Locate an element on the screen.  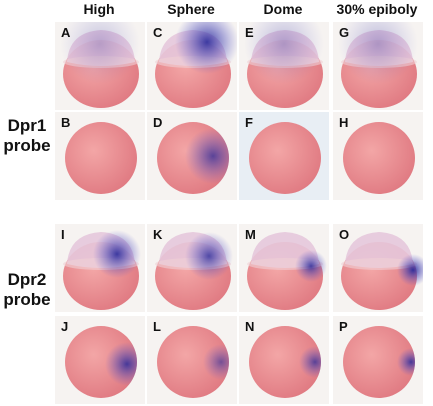
row-label: Dpr2 probe is located at coordinates (27, 290).